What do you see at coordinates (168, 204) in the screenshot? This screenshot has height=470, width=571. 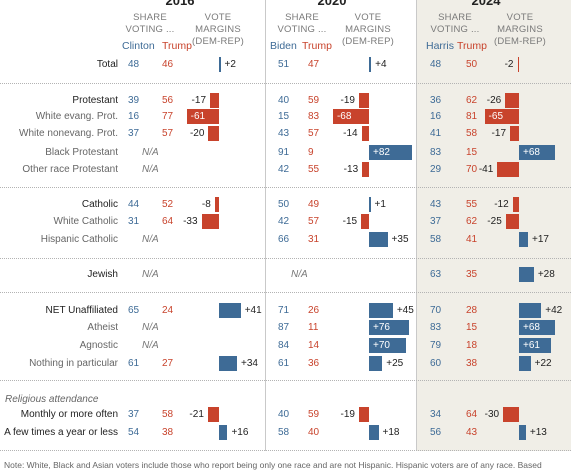 I see `rep-share-value: 52` at bounding box center [168, 204].